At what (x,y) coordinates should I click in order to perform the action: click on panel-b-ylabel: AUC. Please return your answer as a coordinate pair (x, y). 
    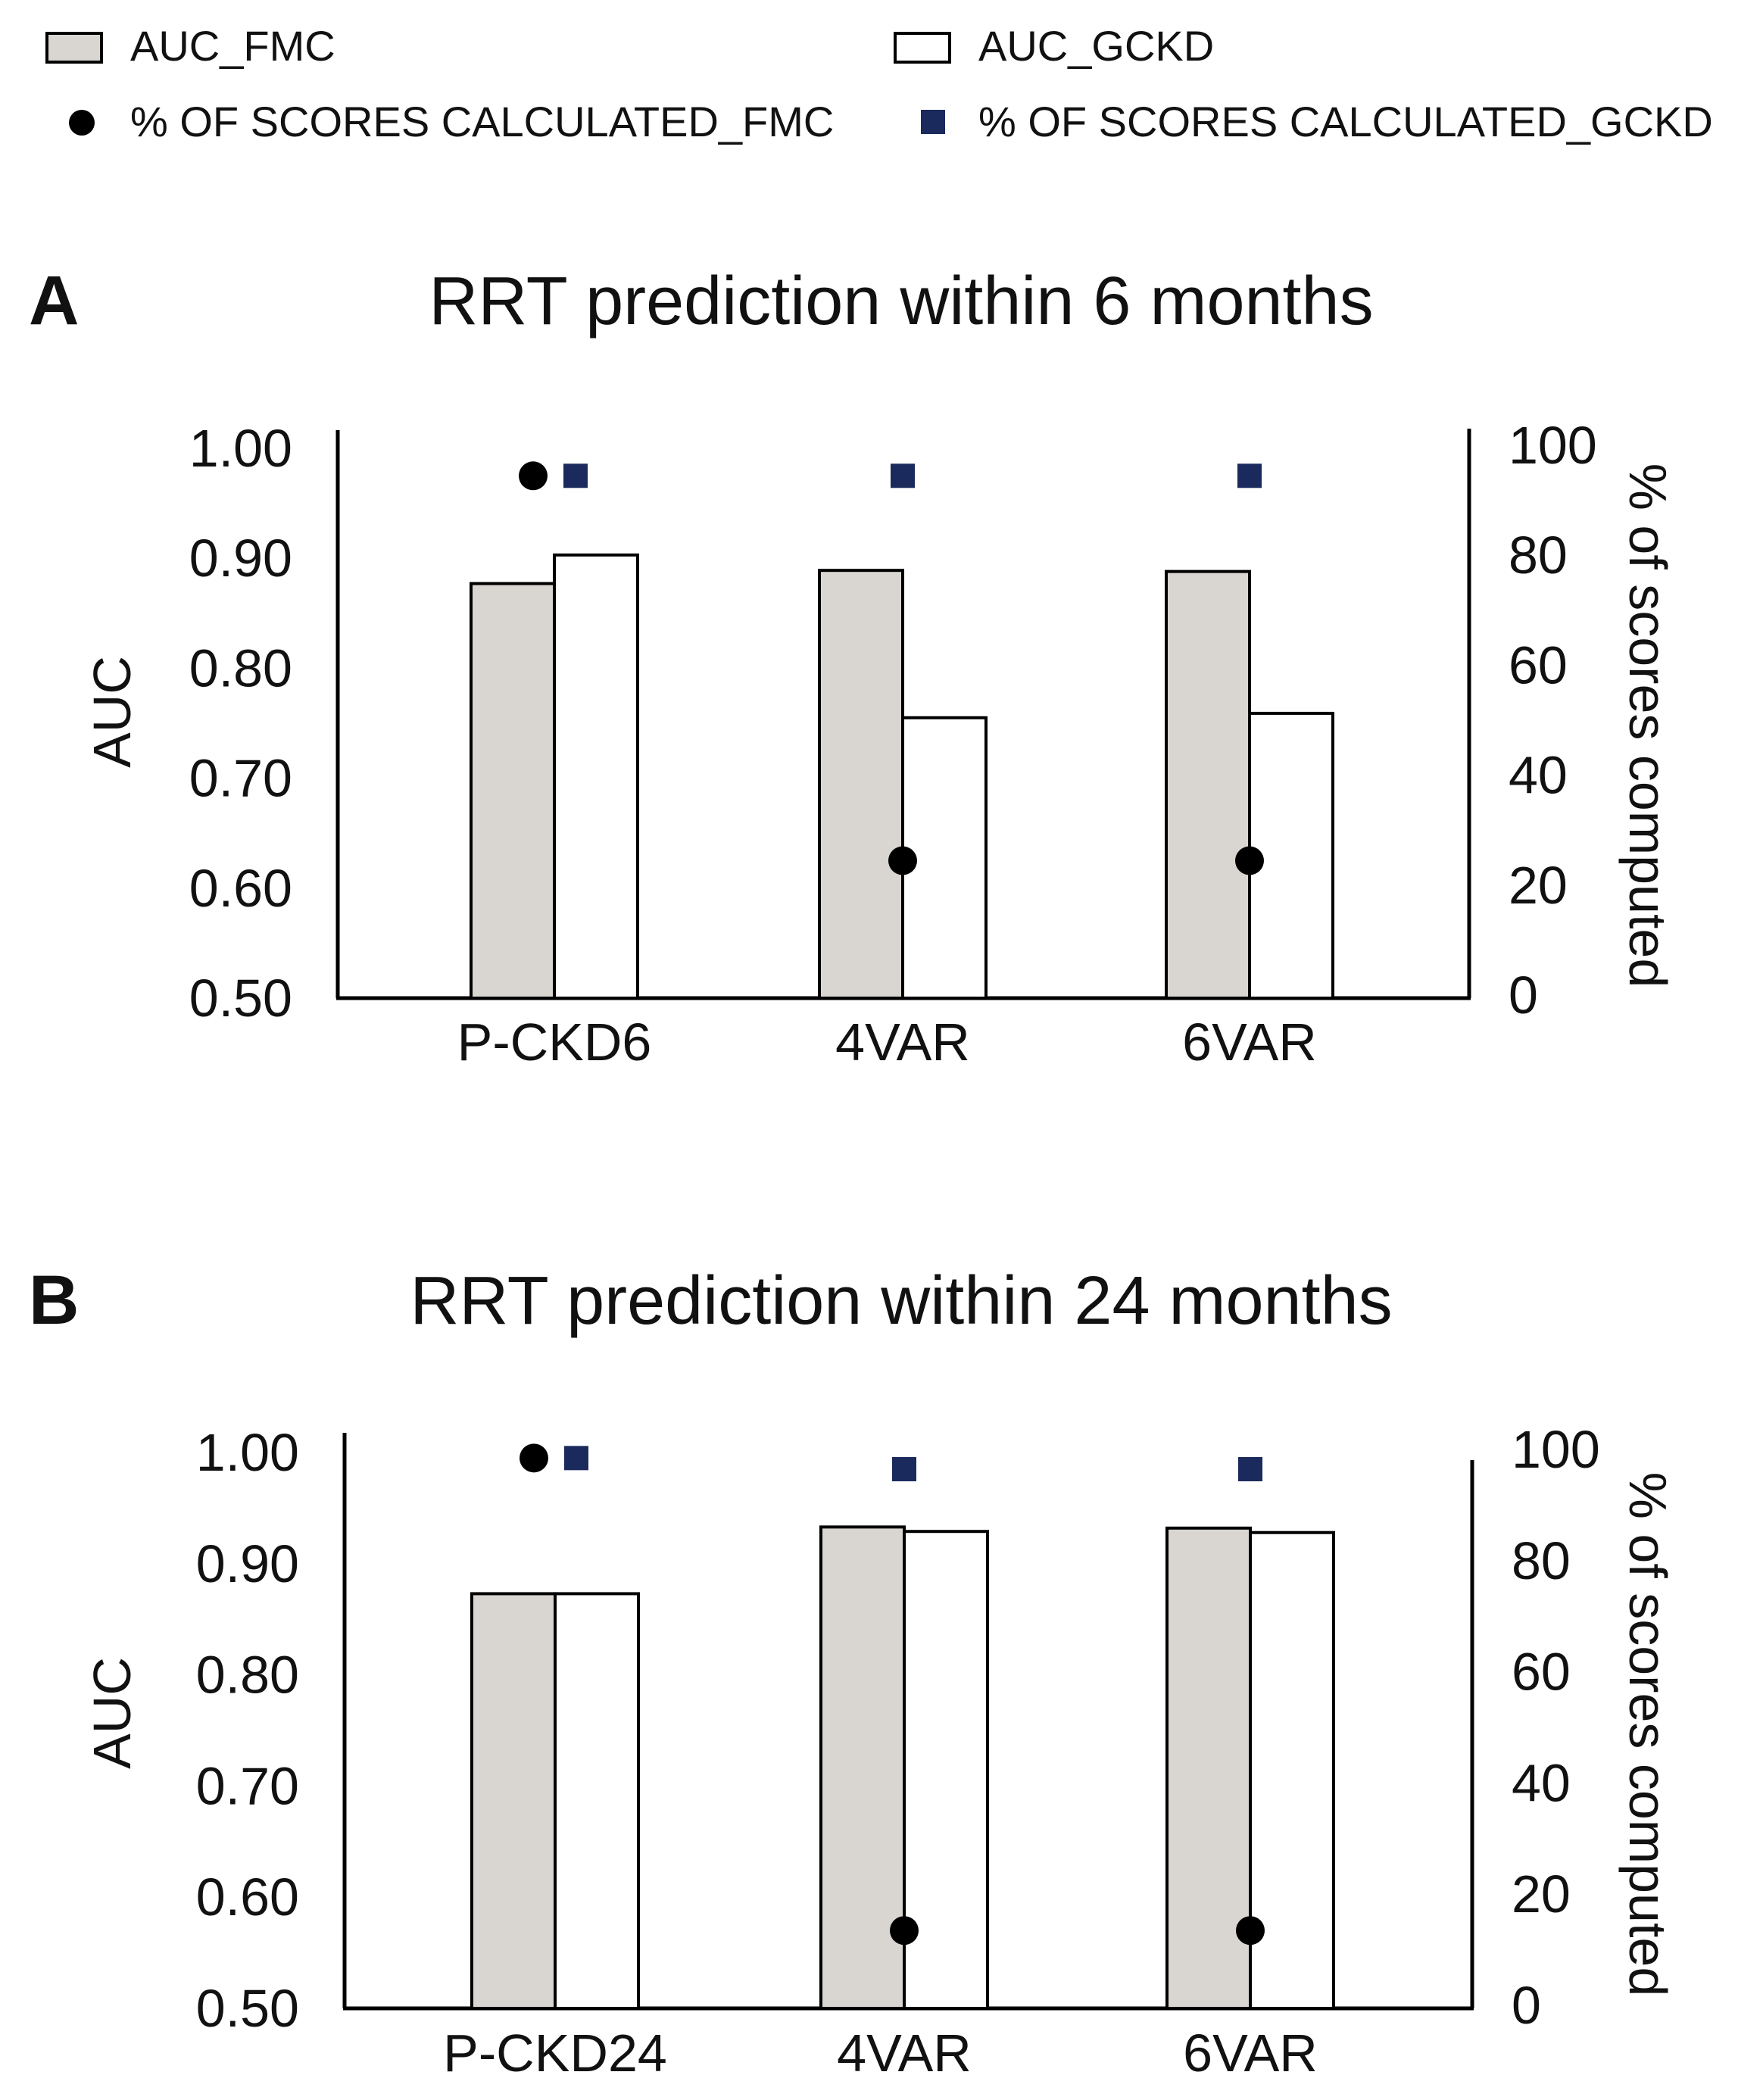
    Looking at the image, I should click on (113, 1713).